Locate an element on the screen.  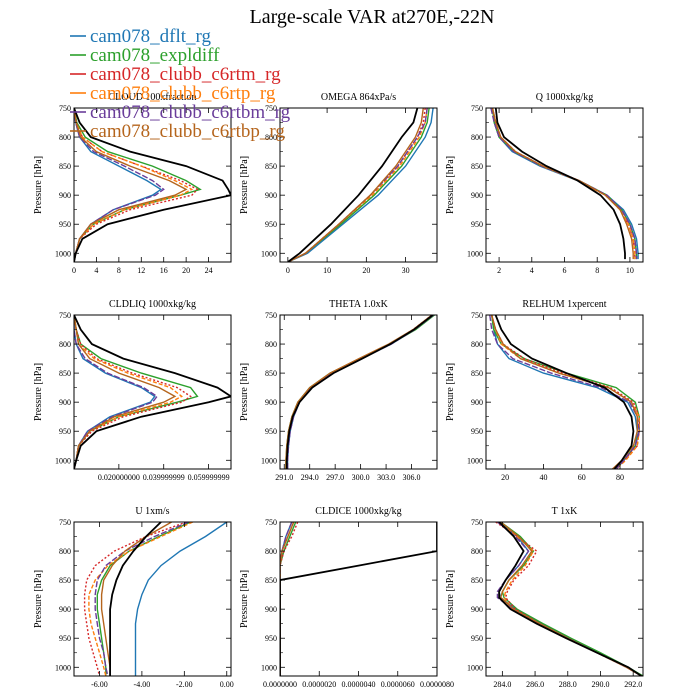
x-tick-label: 24 is located at coordinates (209, 270).